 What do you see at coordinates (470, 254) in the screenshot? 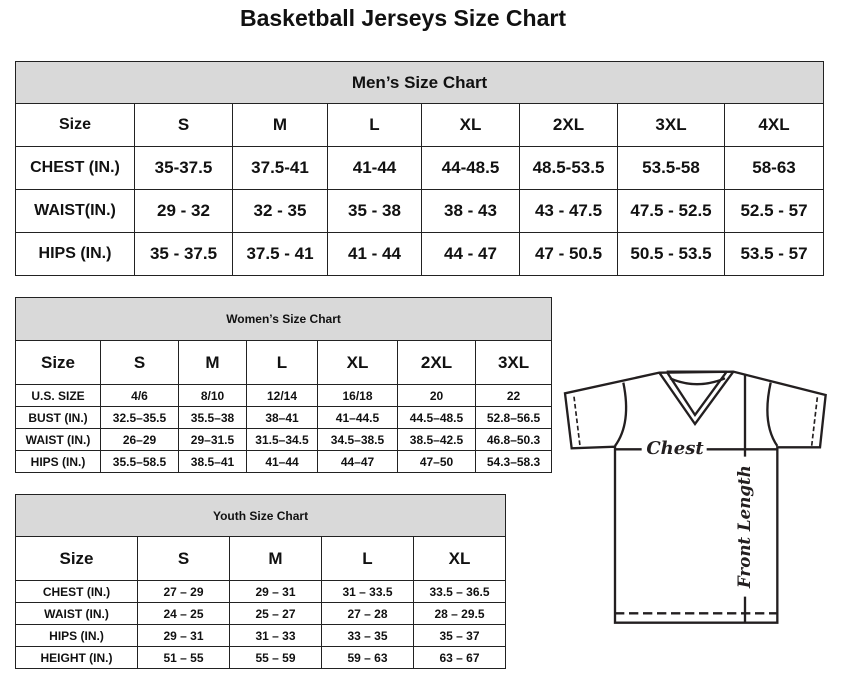
I see `measurement-cell: 44 - 47` at bounding box center [470, 254].